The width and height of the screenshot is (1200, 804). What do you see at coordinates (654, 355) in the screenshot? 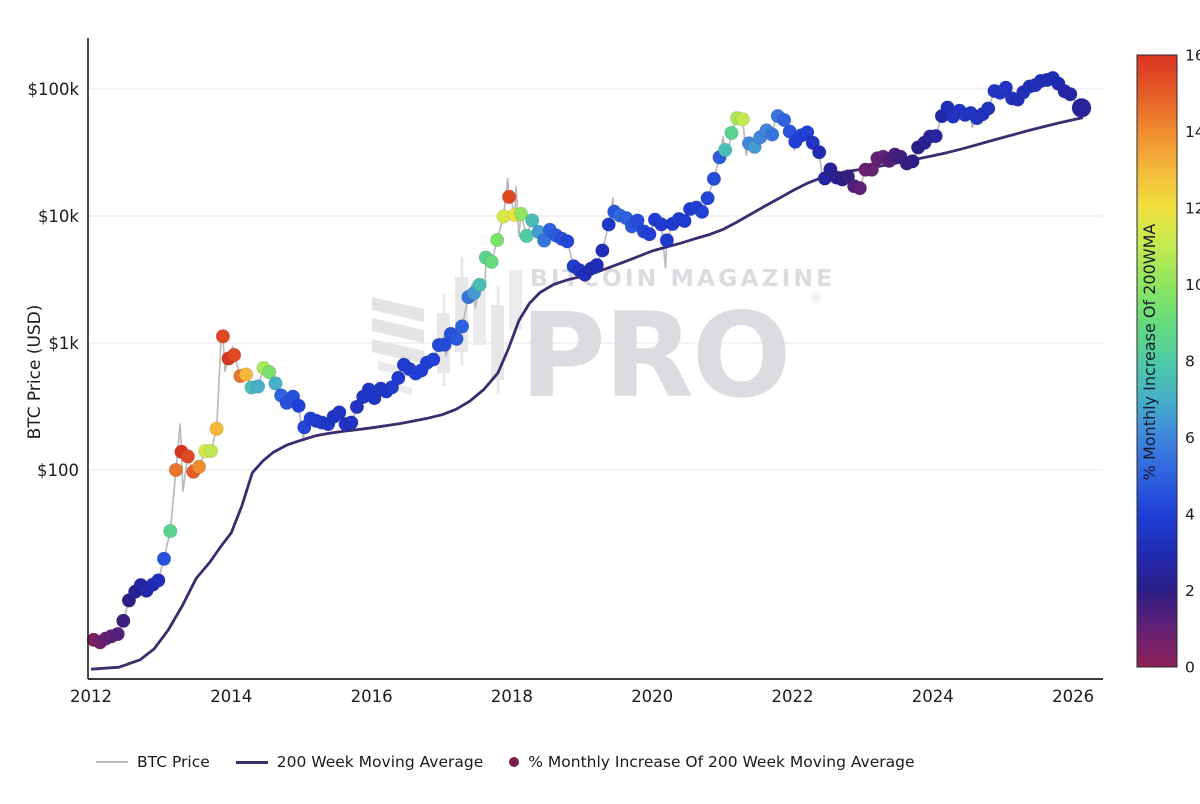
I see `watermark-pro-text: PRO` at bounding box center [654, 355].